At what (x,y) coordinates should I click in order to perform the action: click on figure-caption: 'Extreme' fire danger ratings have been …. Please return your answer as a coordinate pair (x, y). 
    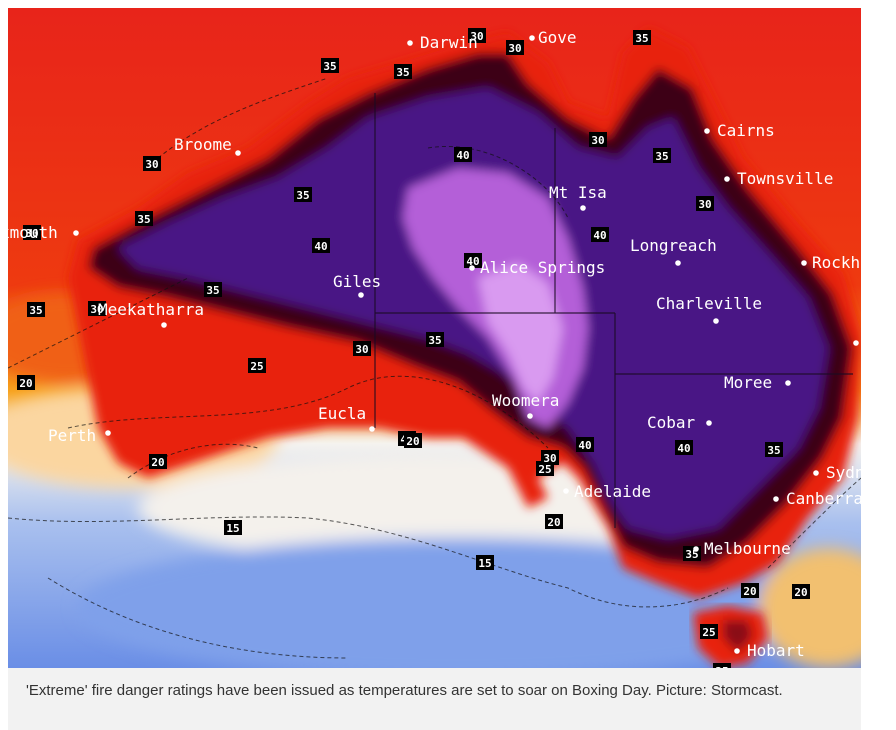
    Looking at the image, I should click on (434, 699).